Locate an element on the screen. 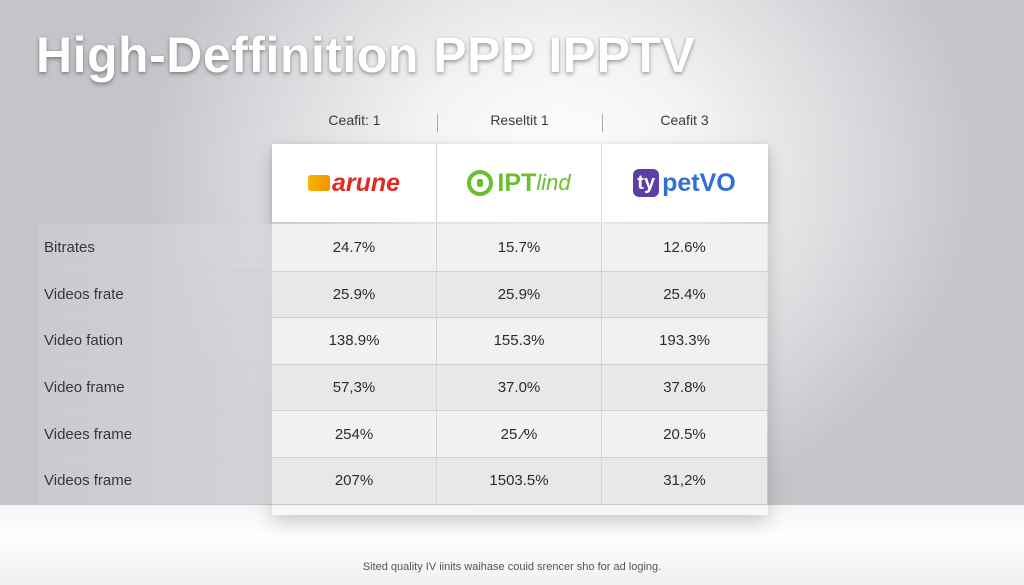 The image size is (1024, 585). table-row: Bitrates 24.7% 15.7% 12.6% is located at coordinates (403, 247).